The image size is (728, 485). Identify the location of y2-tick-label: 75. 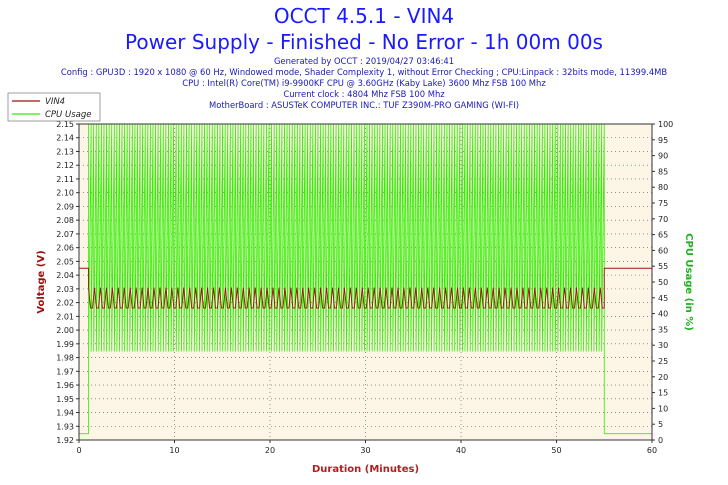
(663, 203).